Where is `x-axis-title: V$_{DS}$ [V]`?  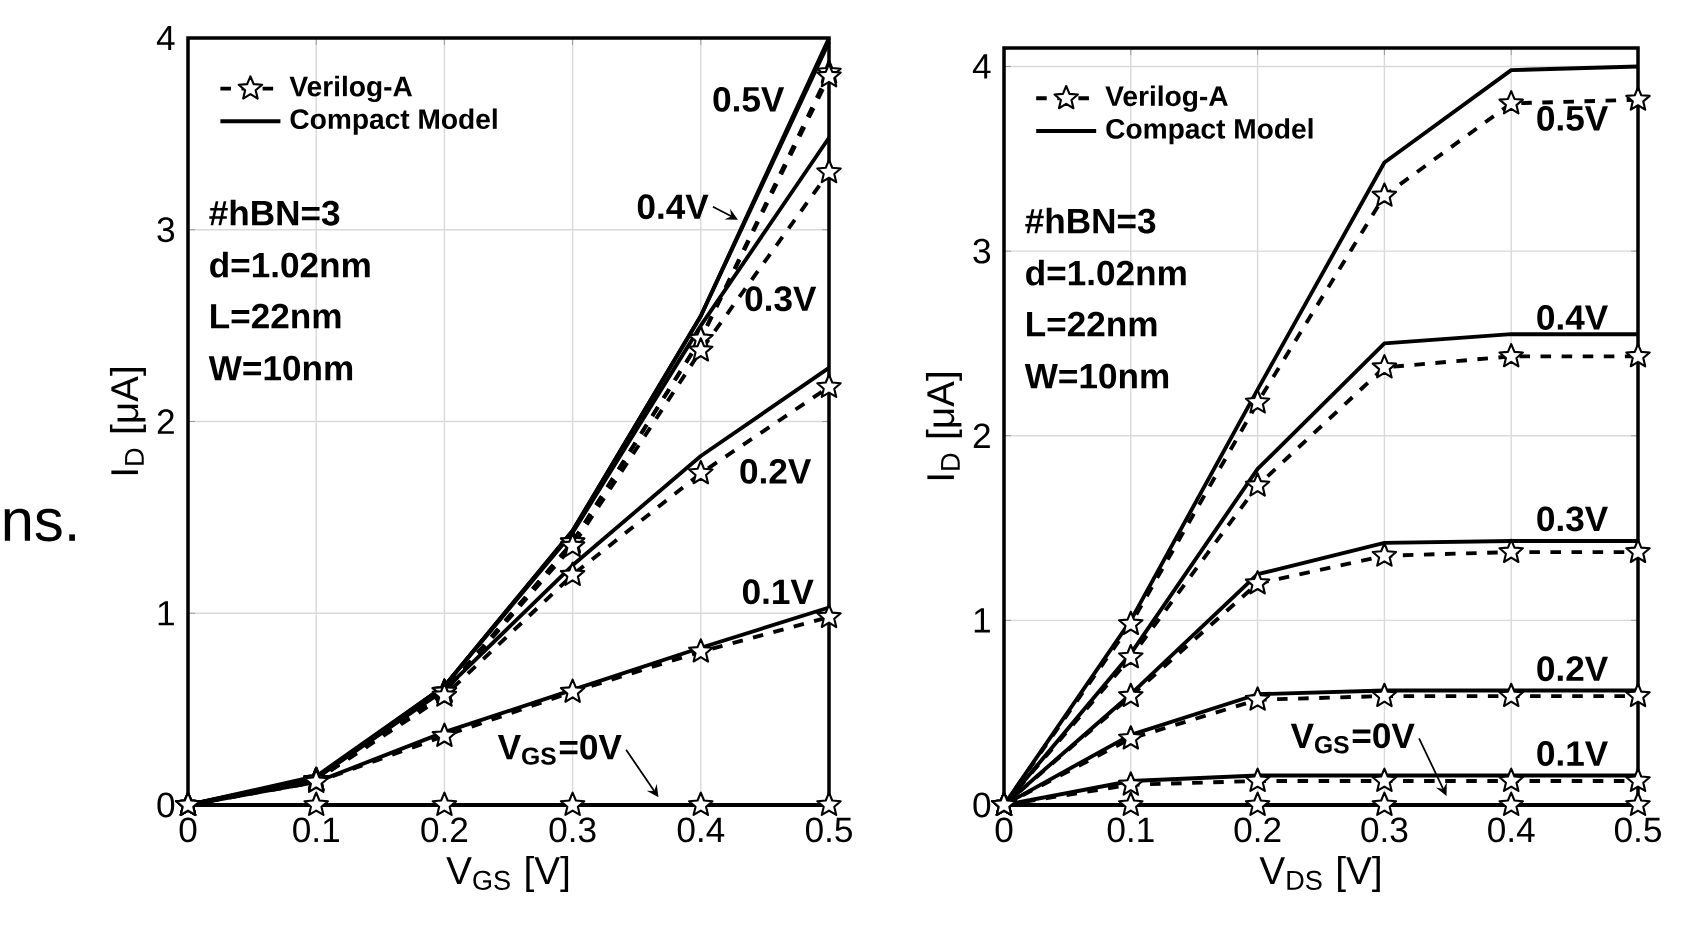
x-axis-title: V$_{DS}$ [V] is located at coordinates (1319, 873).